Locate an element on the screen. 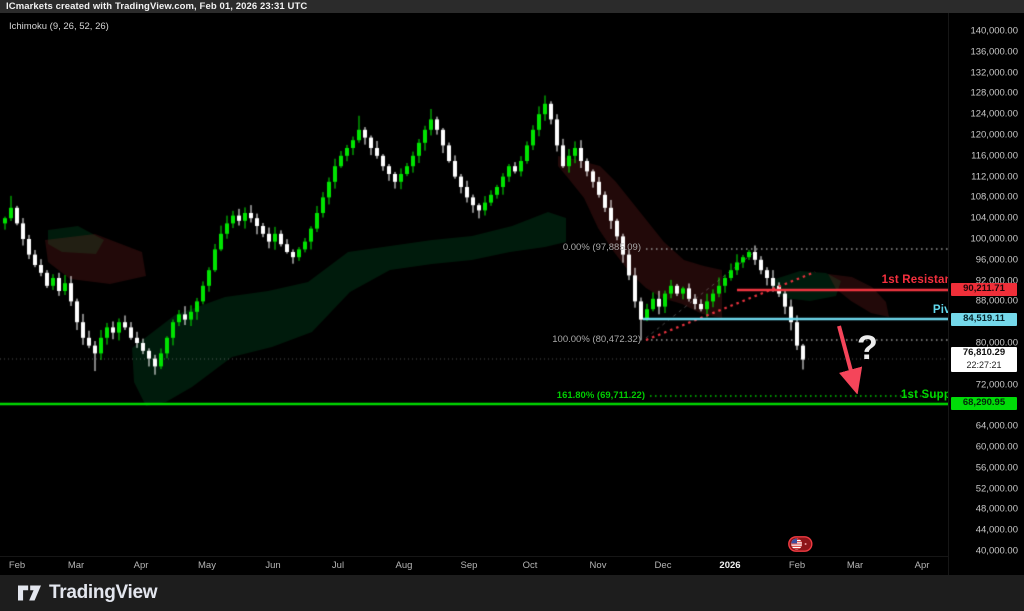  price-axis-label: 124,000.00 is located at coordinates (994, 114).